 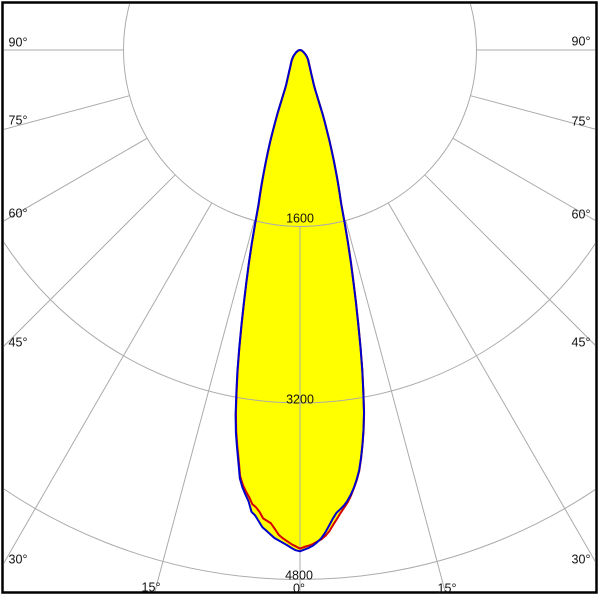 What do you see at coordinates (300, 400) in the screenshot?
I see `ring-label-3200: 3200` at bounding box center [300, 400].